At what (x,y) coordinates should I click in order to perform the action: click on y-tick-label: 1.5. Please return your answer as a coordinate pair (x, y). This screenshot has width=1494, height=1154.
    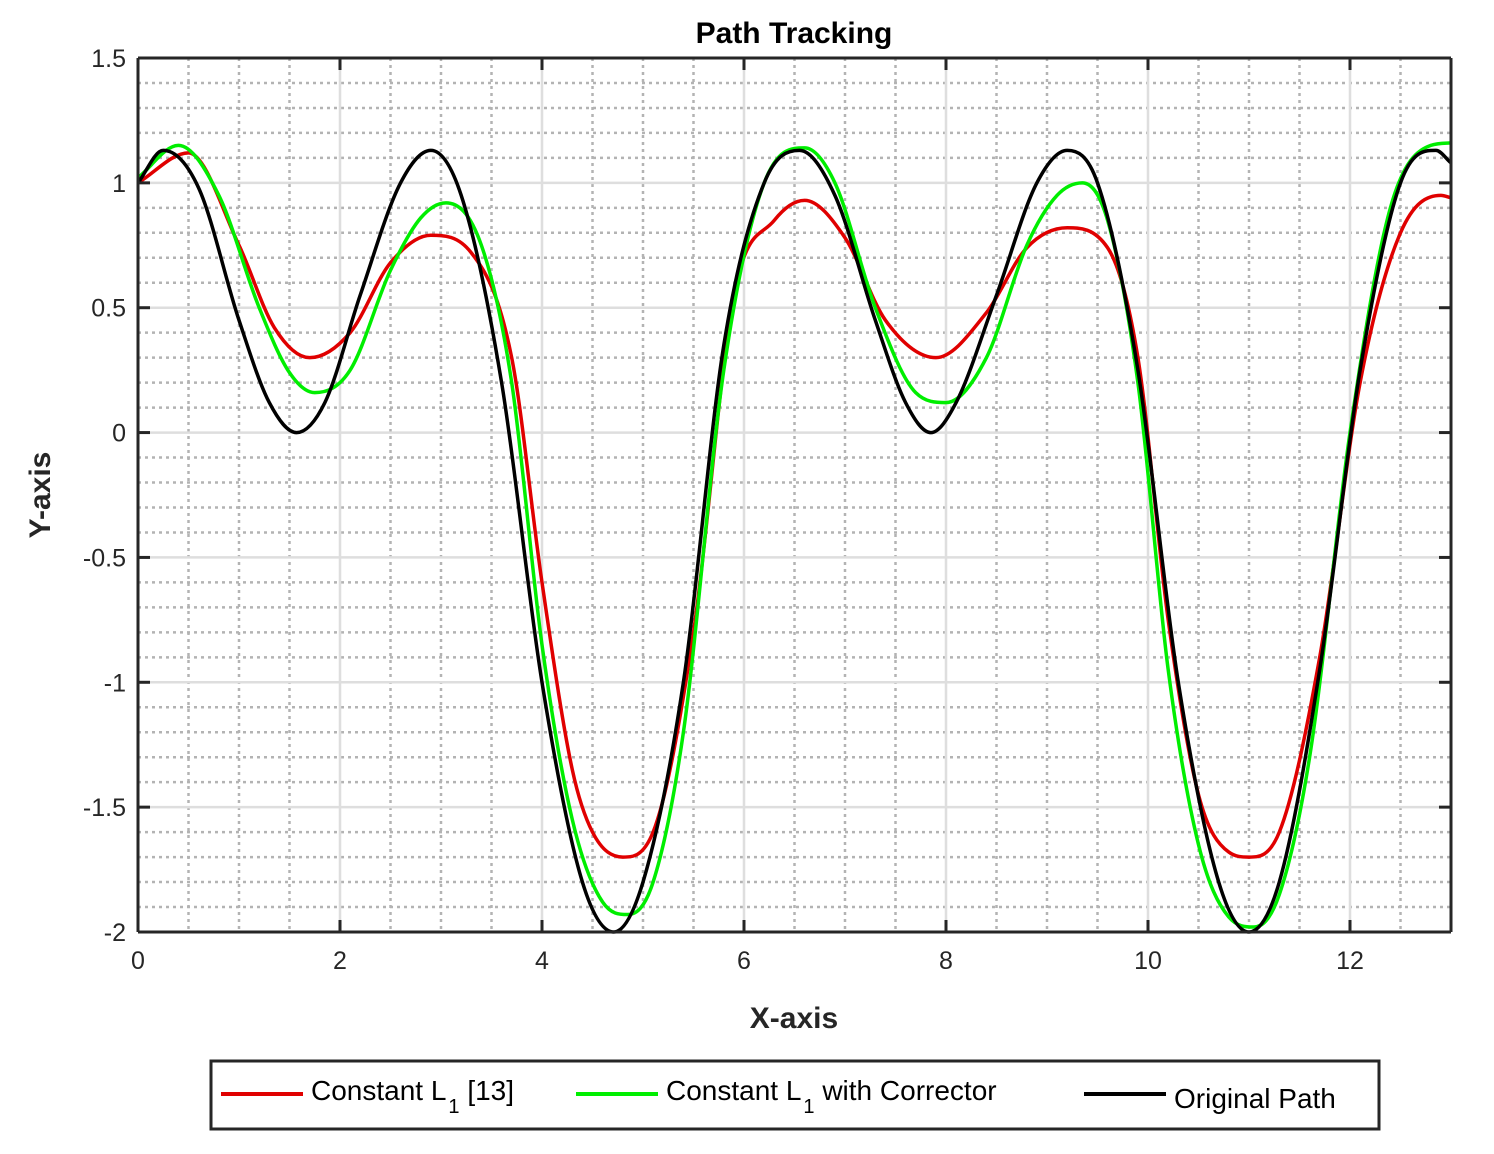
    Looking at the image, I should click on (108, 59).